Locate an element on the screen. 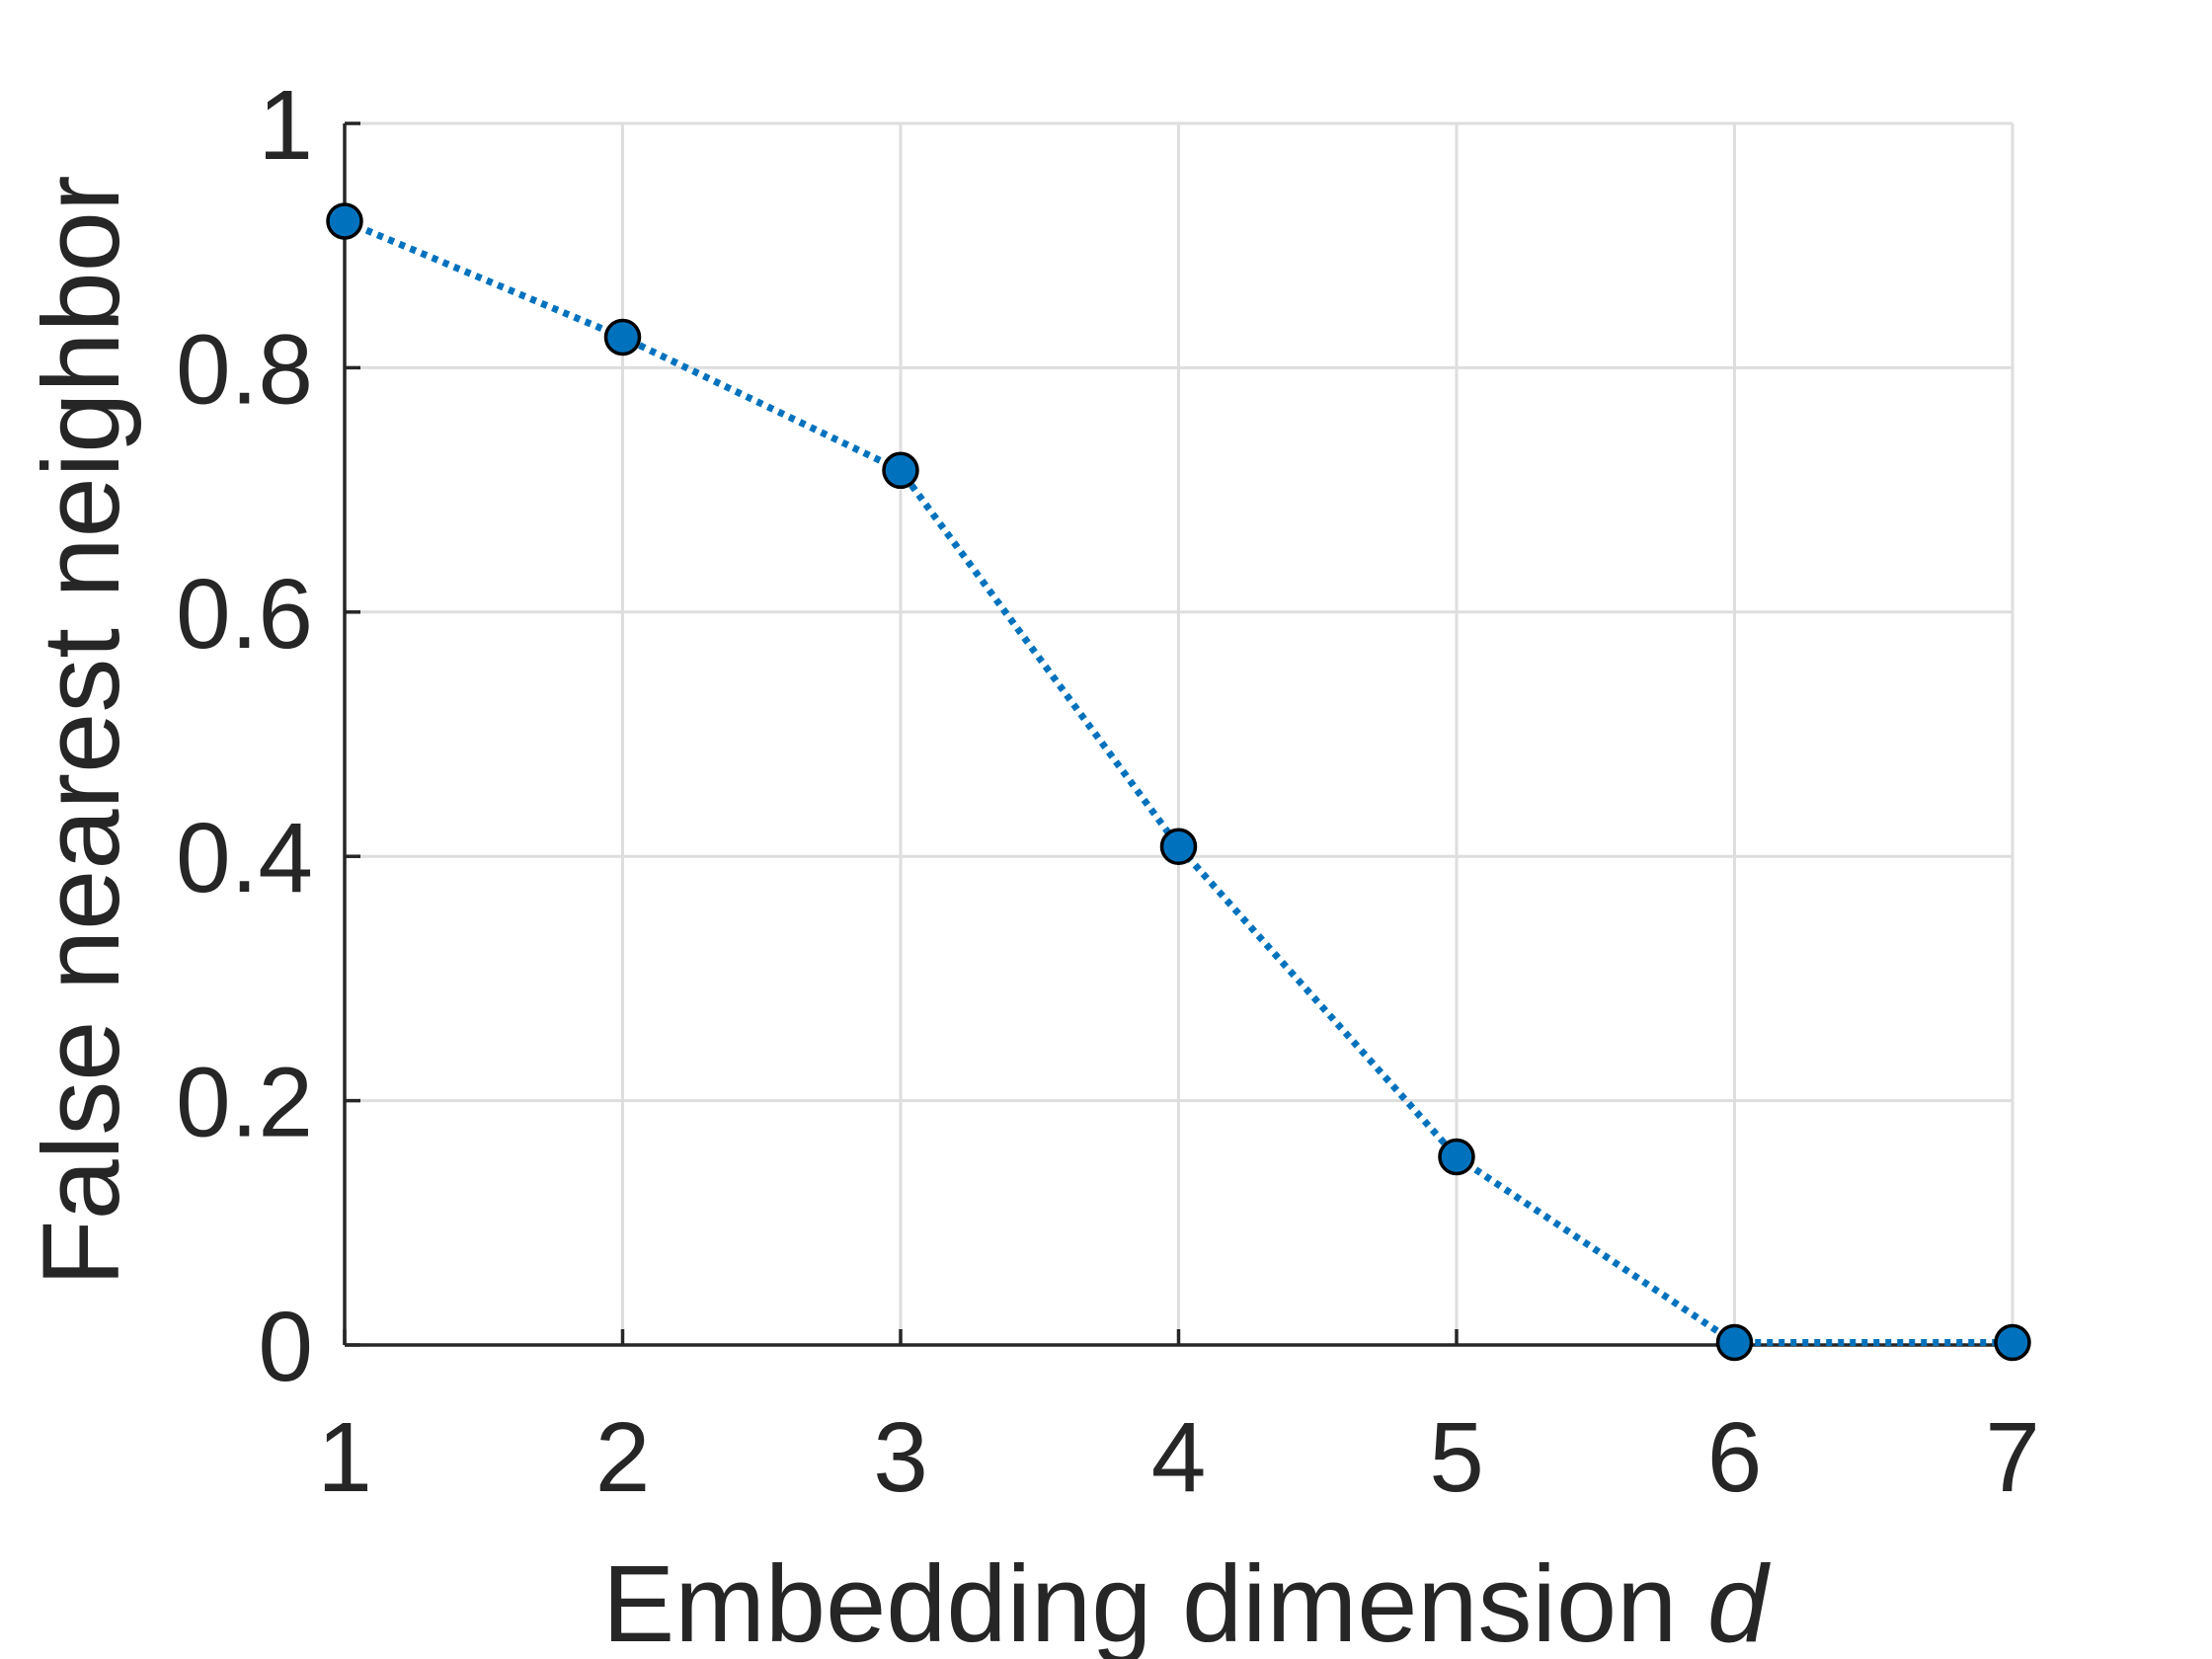 The image size is (2212, 1659). x-tick-label: 5 is located at coordinates (1457, 1458).